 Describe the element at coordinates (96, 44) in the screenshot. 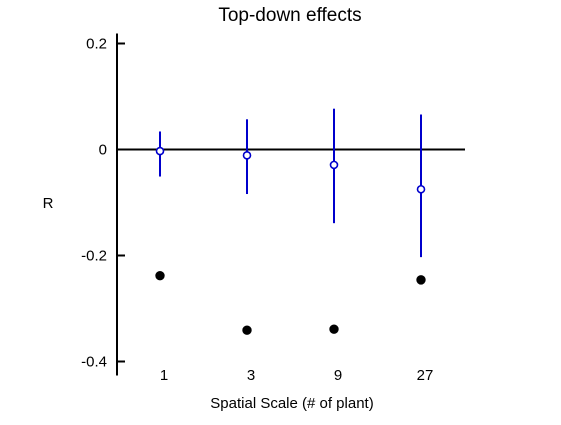

I see `y-tick-label: 0.2` at that location.